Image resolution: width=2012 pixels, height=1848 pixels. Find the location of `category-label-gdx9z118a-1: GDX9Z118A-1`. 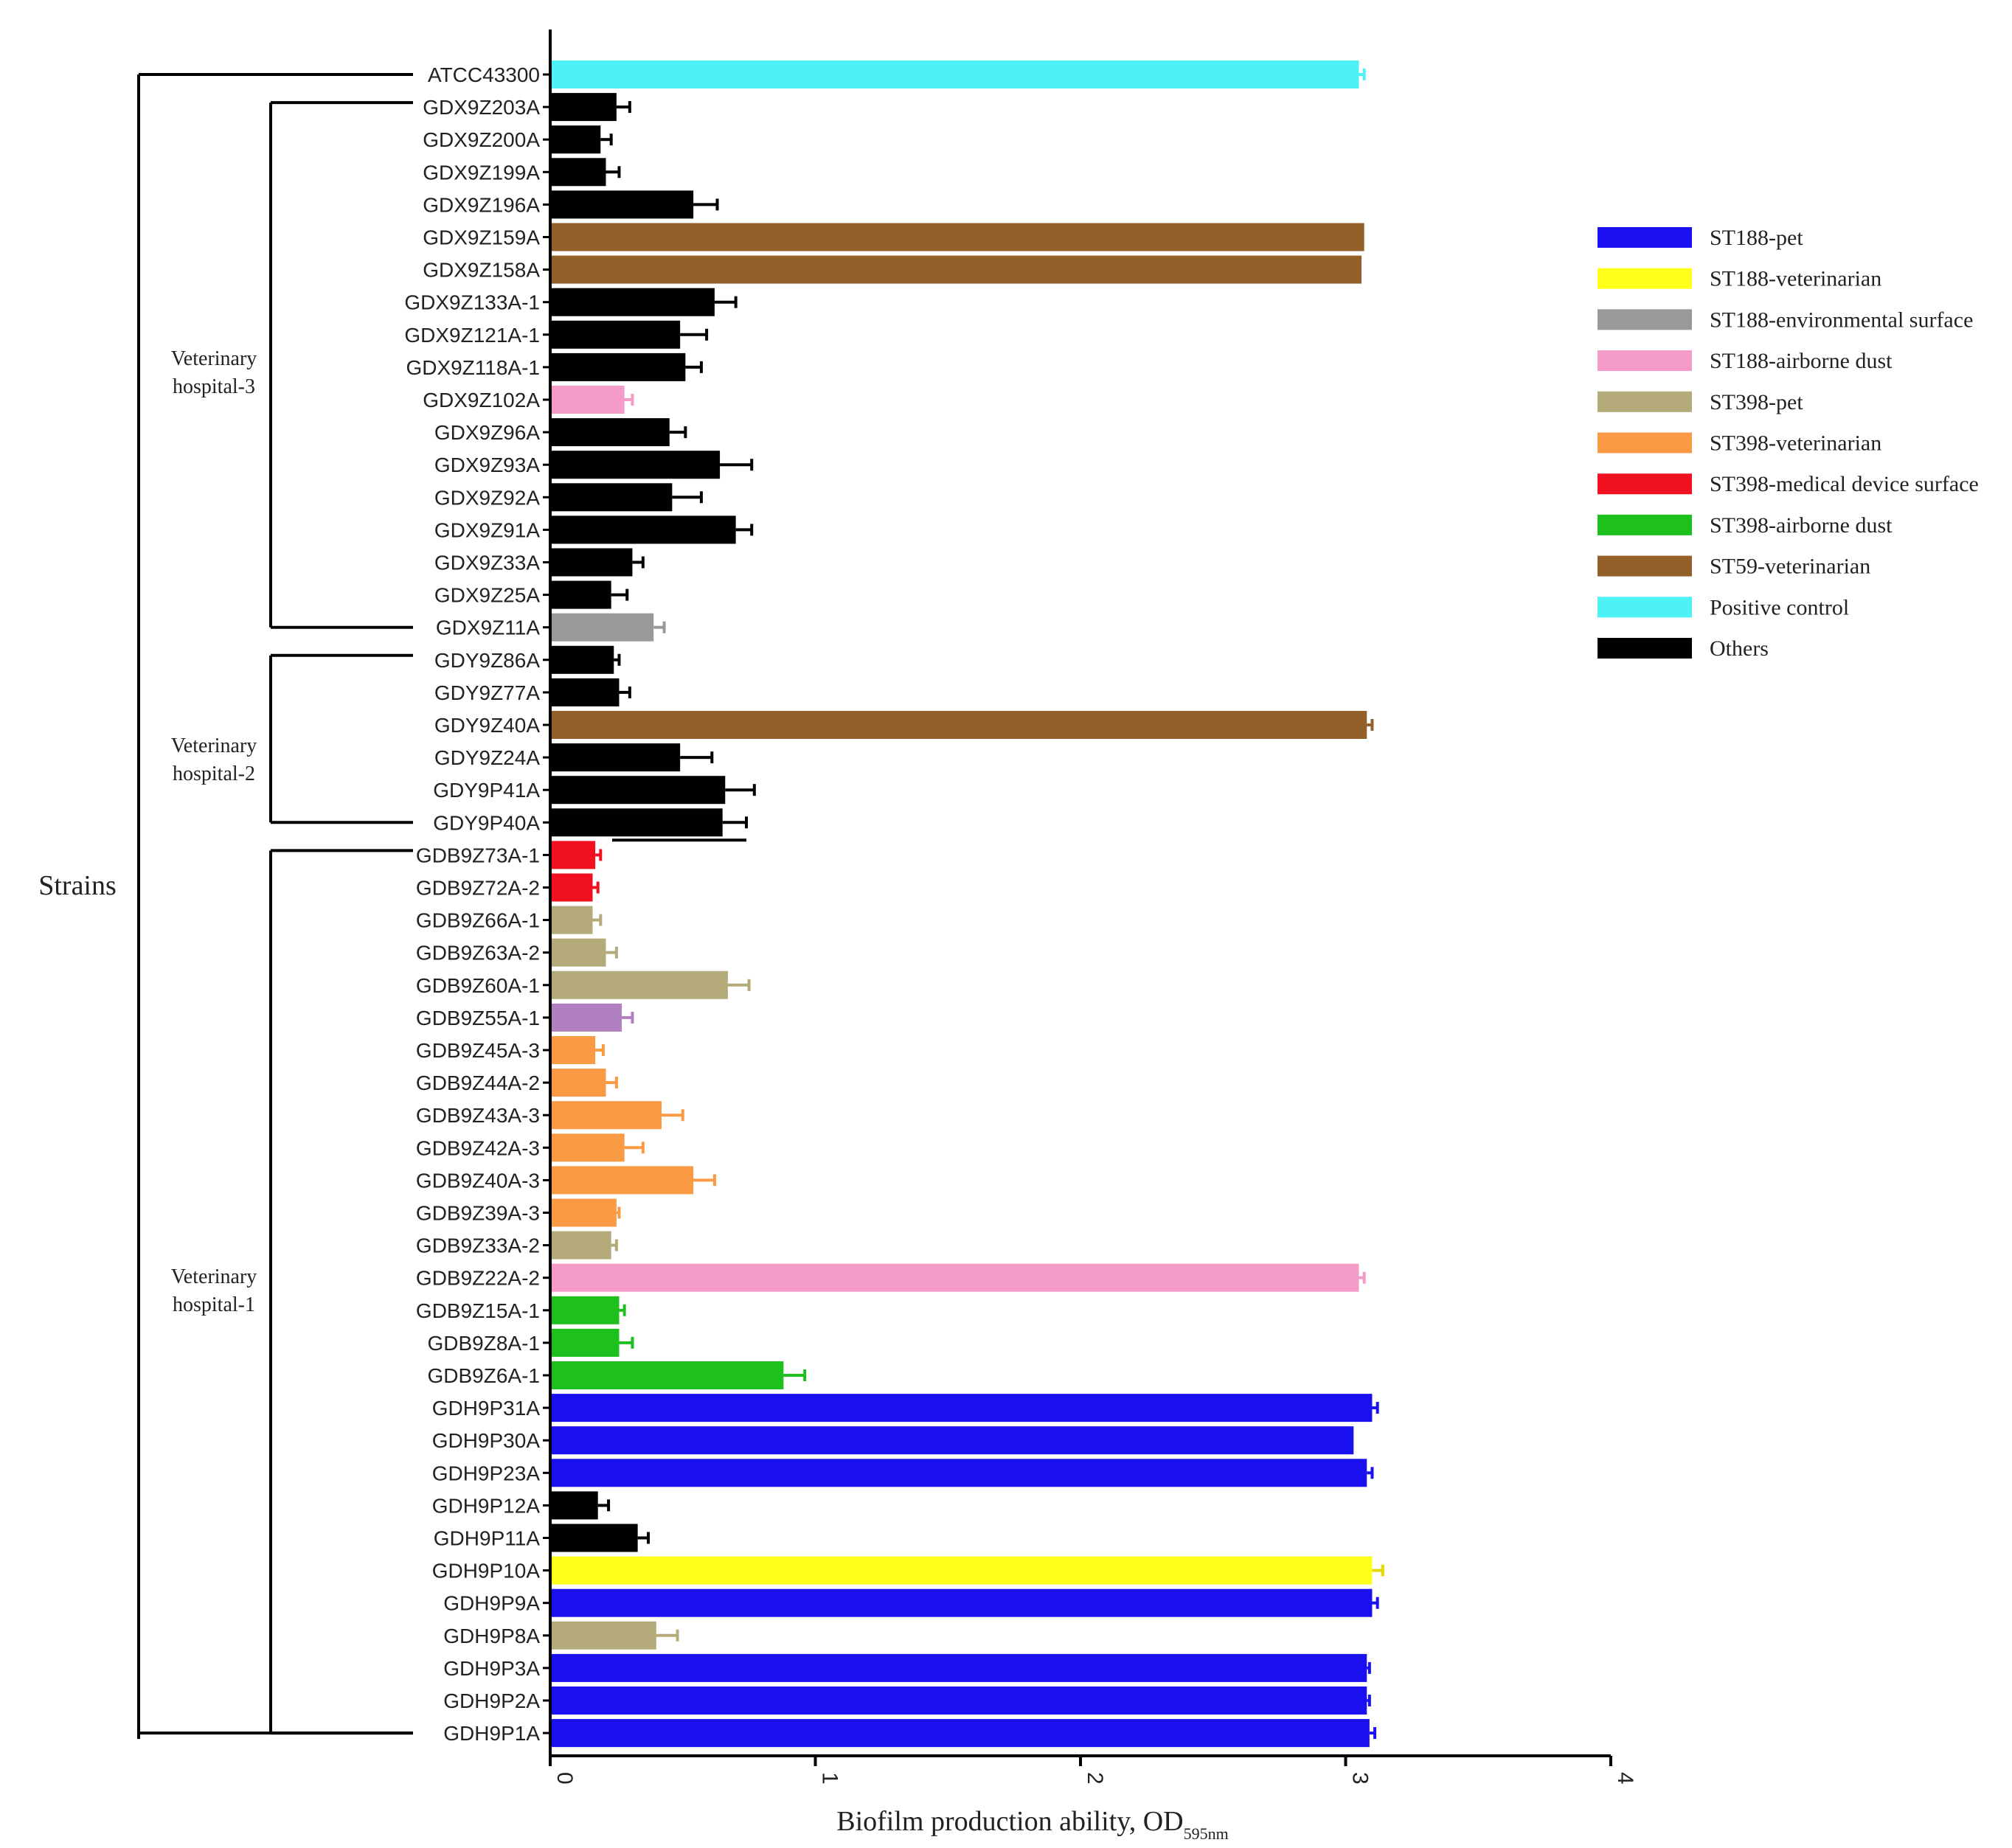

category-label-gdx9z118a-1: GDX9Z118A-1 is located at coordinates (473, 367).